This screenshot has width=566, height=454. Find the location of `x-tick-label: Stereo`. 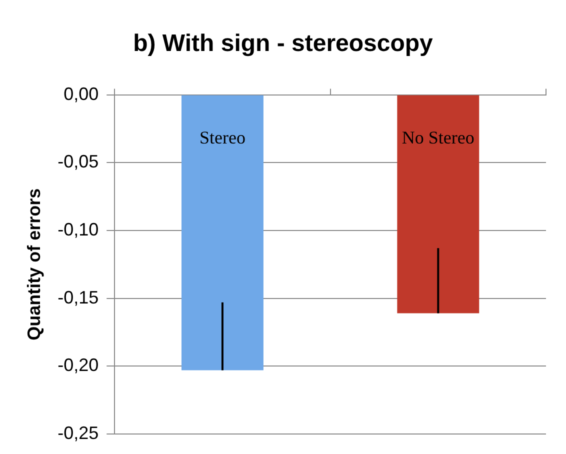

x-tick-label: Stereo is located at coordinates (222, 138).